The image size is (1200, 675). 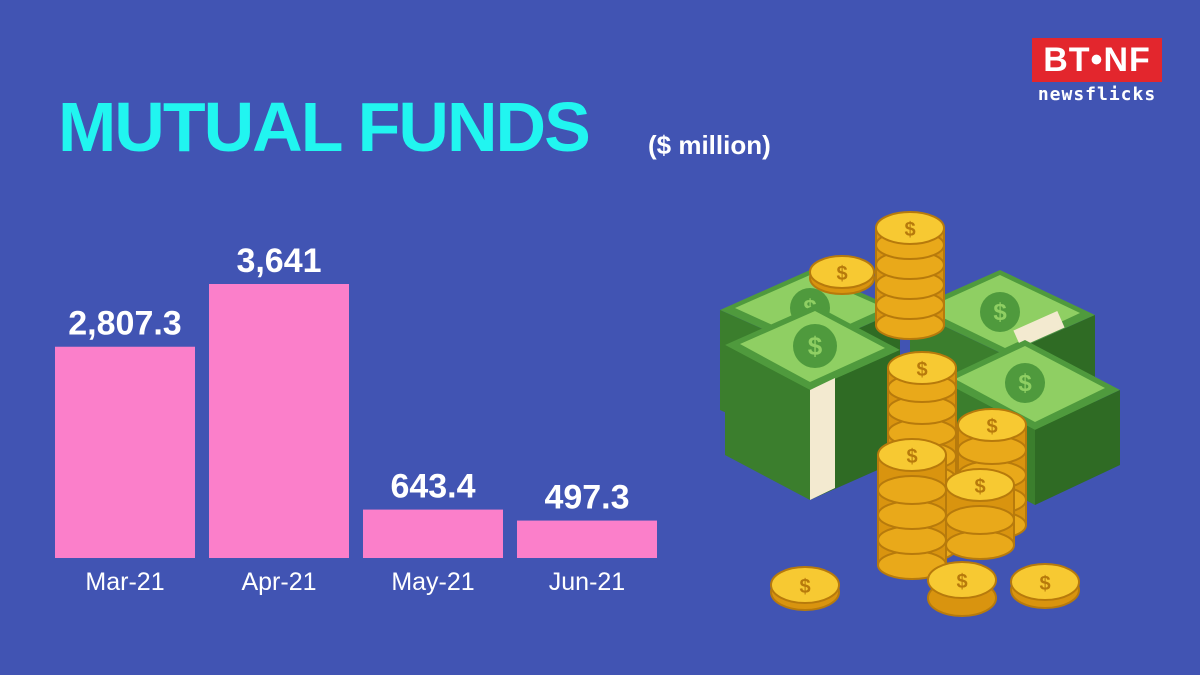 I want to click on coin-loose-left: $, so click(x=805, y=588).